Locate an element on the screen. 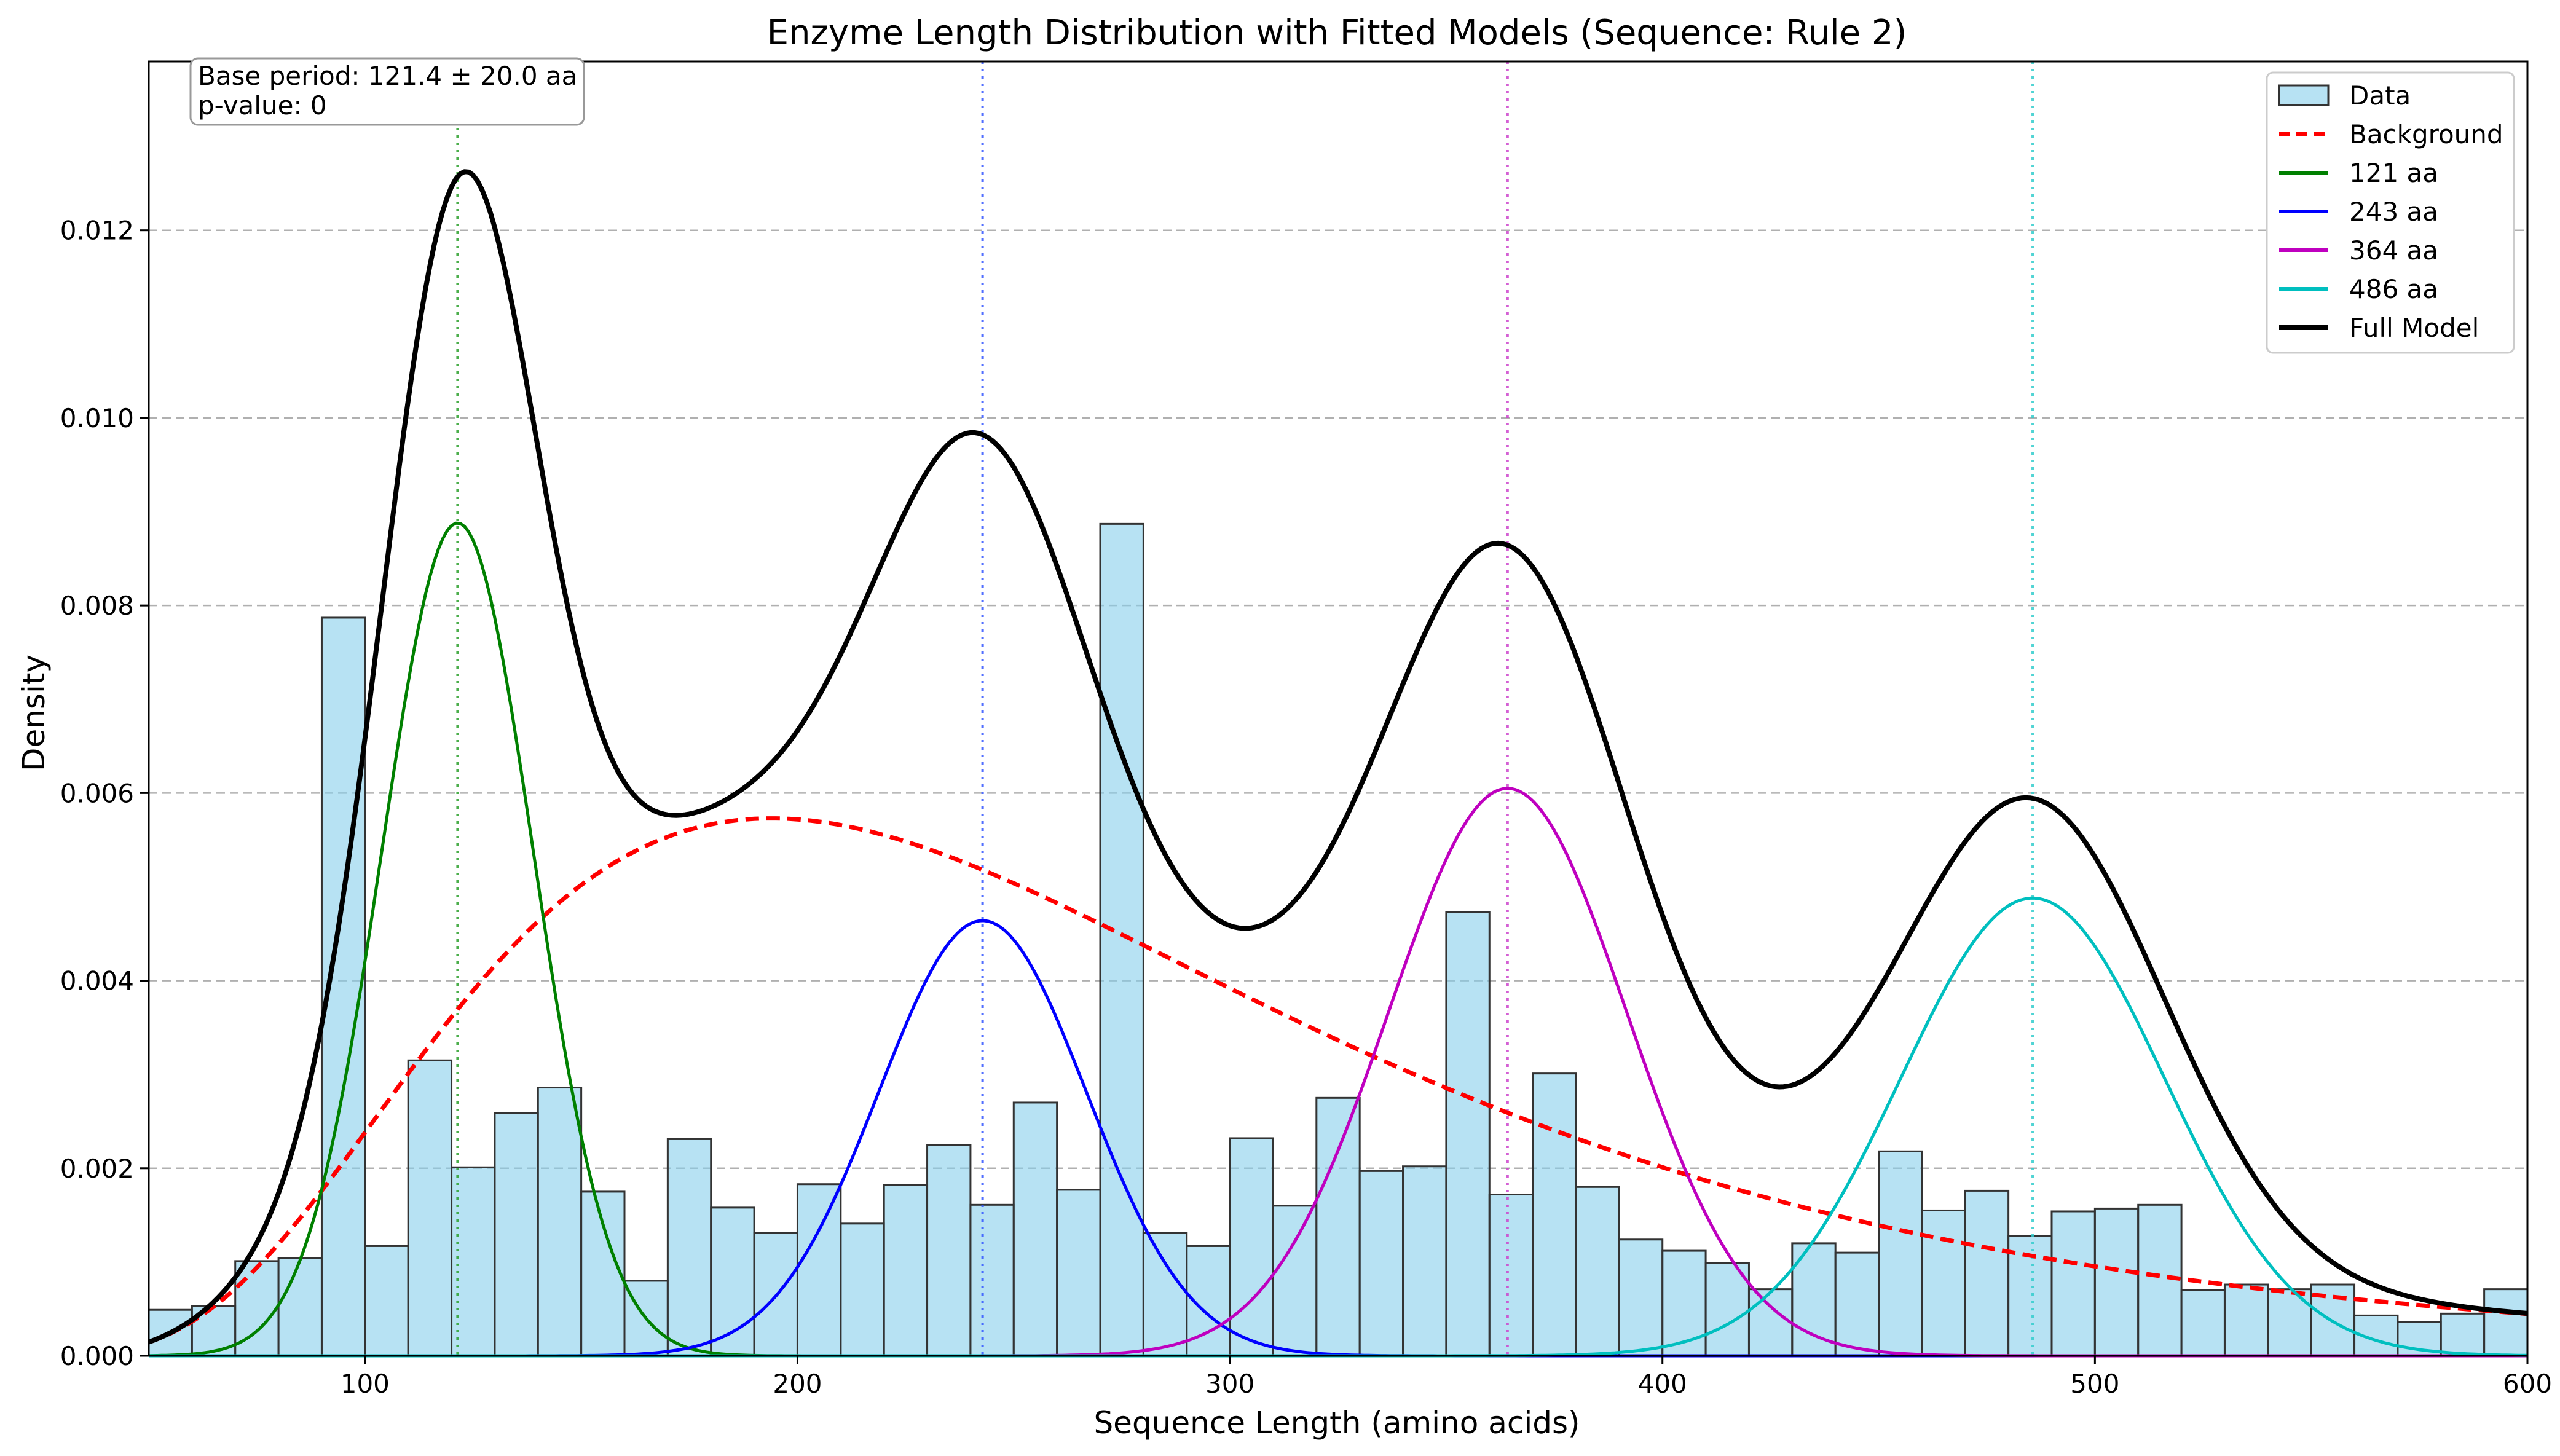  x-tick-label-1: 200 is located at coordinates (797, 1384).